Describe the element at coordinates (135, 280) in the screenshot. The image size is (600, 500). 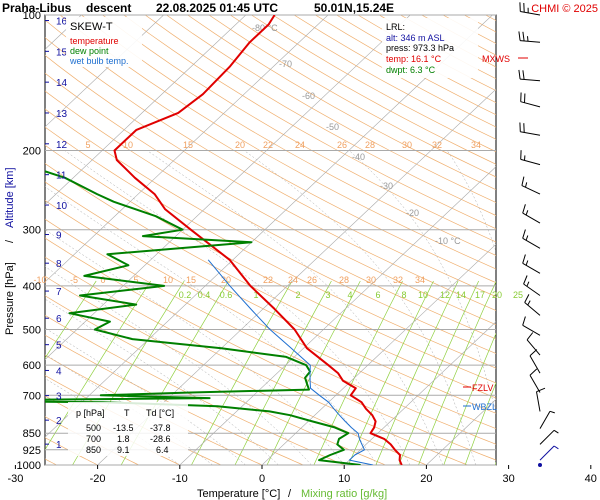
I see `dry-adiabat-label: 5` at that location.